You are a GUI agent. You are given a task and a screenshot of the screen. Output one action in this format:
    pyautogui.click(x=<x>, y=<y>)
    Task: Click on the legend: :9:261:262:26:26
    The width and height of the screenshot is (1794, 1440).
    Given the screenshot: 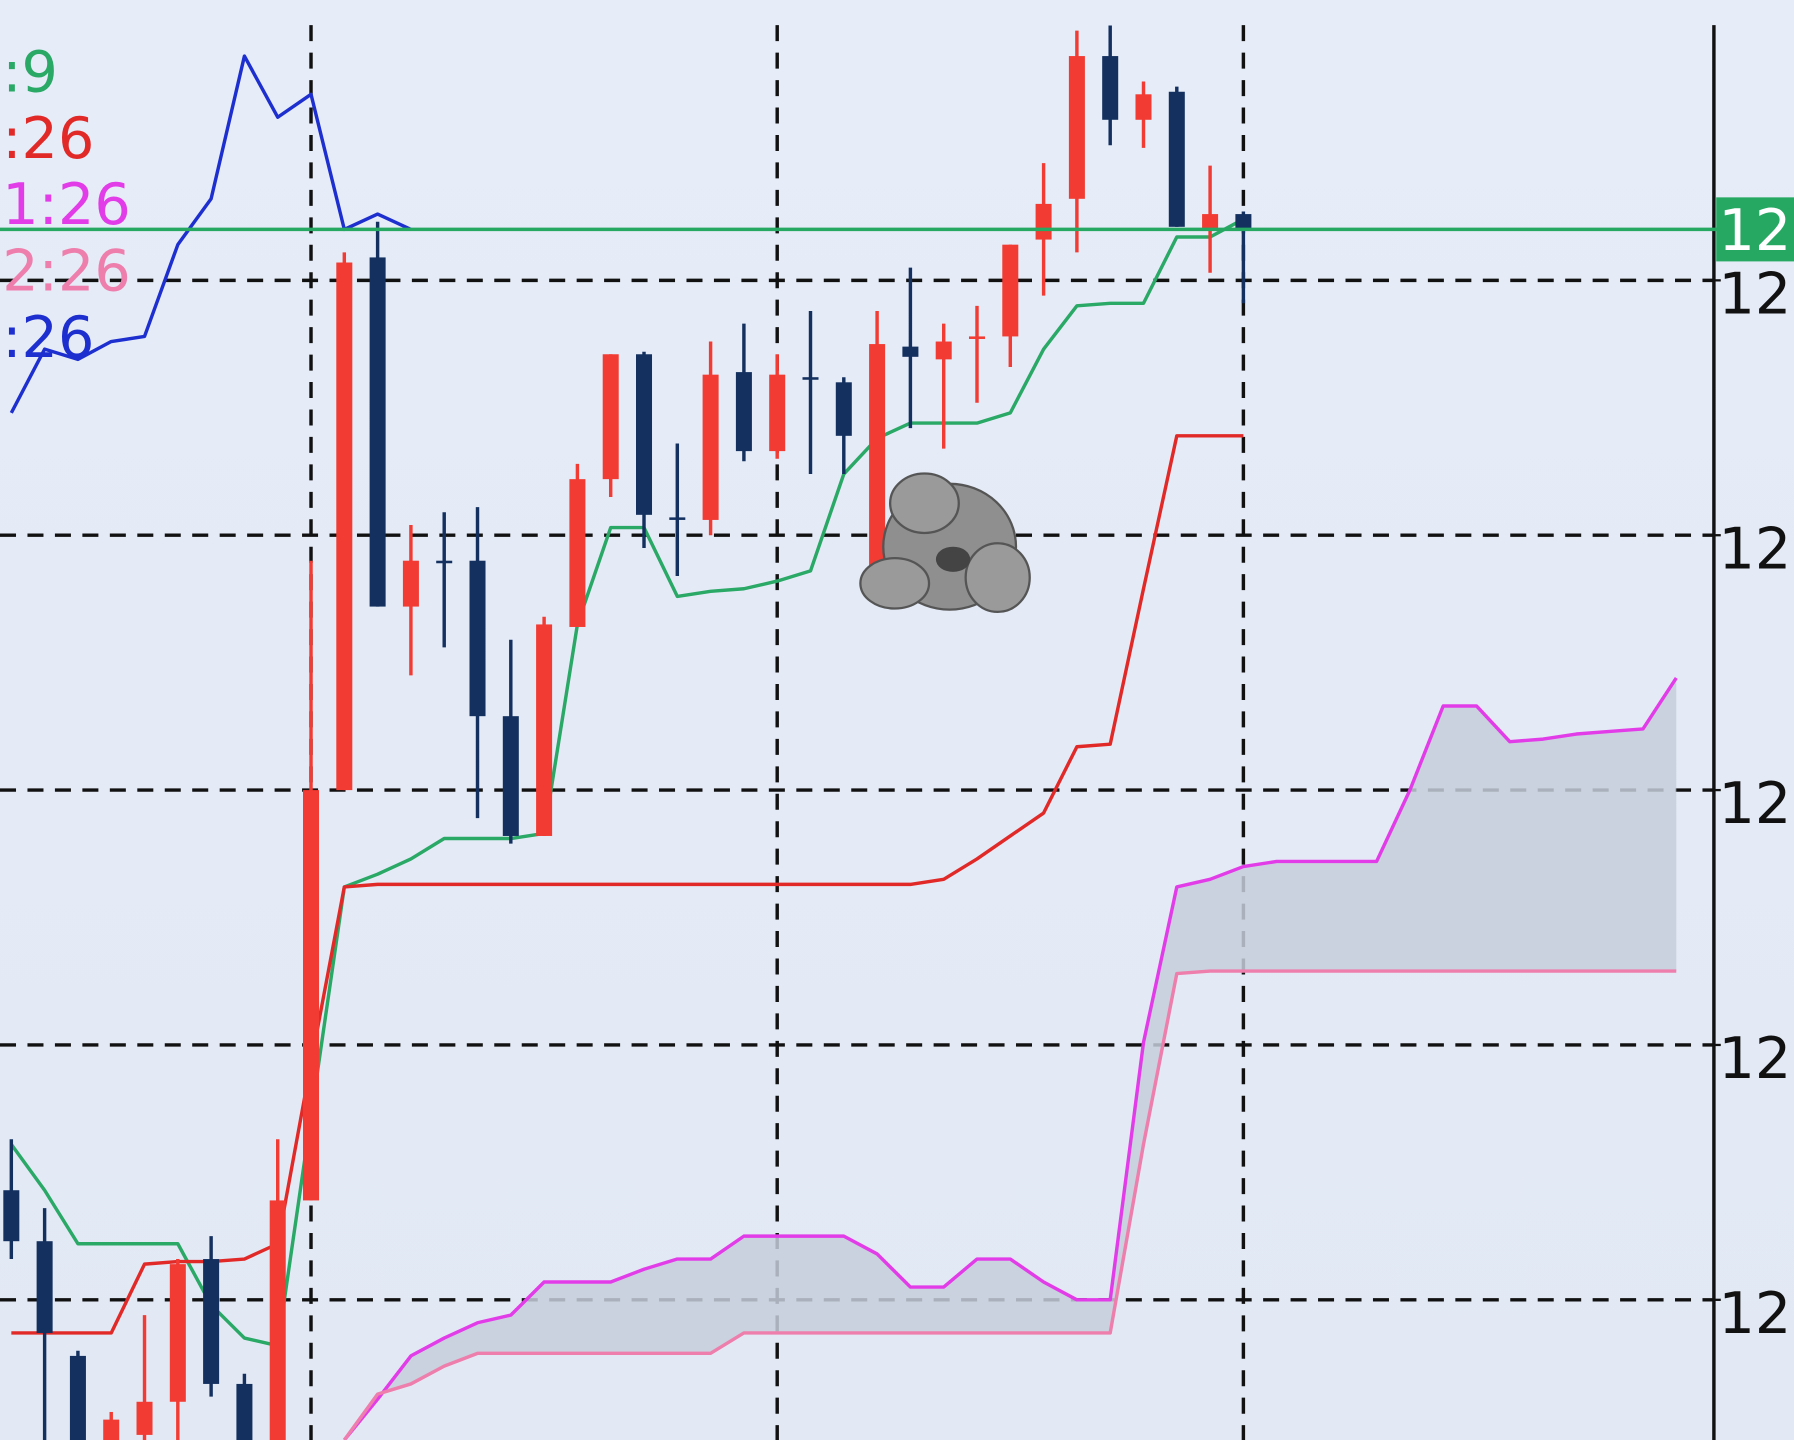 What is the action you would take?
    pyautogui.click(x=66, y=205)
    